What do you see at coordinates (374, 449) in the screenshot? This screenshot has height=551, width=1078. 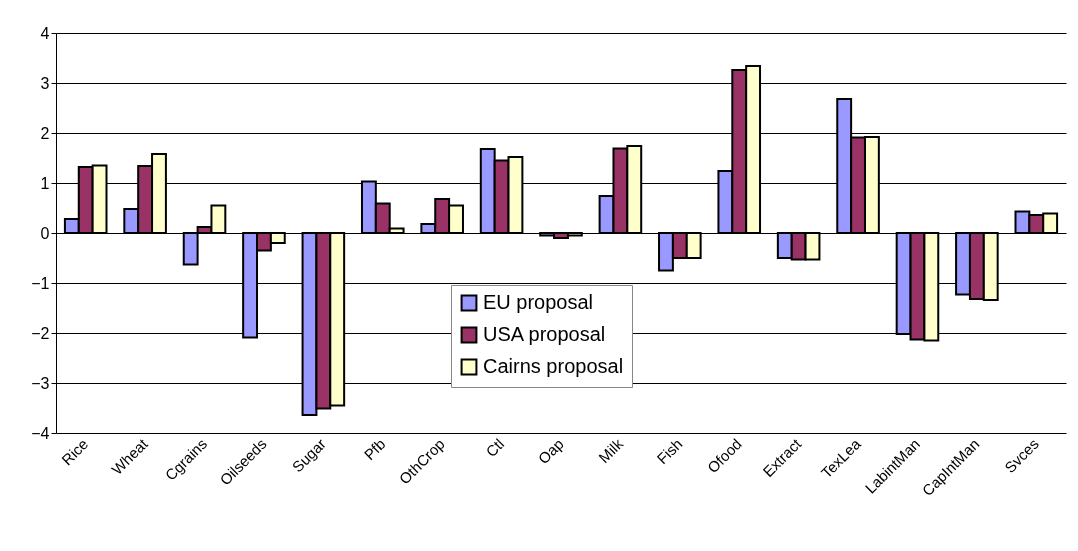 I see `x-tick-label: Pfb` at bounding box center [374, 449].